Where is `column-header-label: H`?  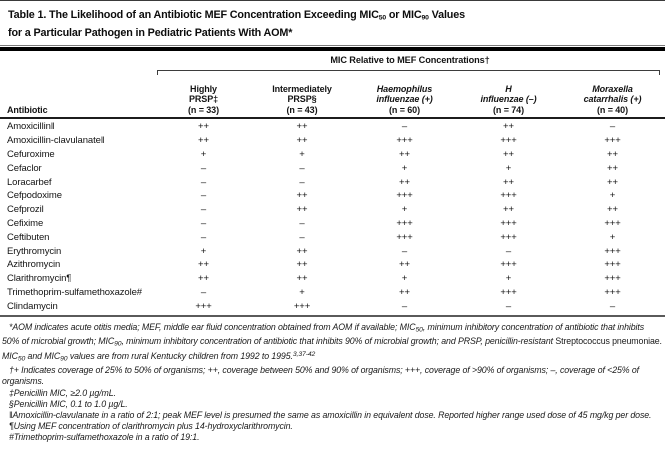 column-header-label: H is located at coordinates (508, 88).